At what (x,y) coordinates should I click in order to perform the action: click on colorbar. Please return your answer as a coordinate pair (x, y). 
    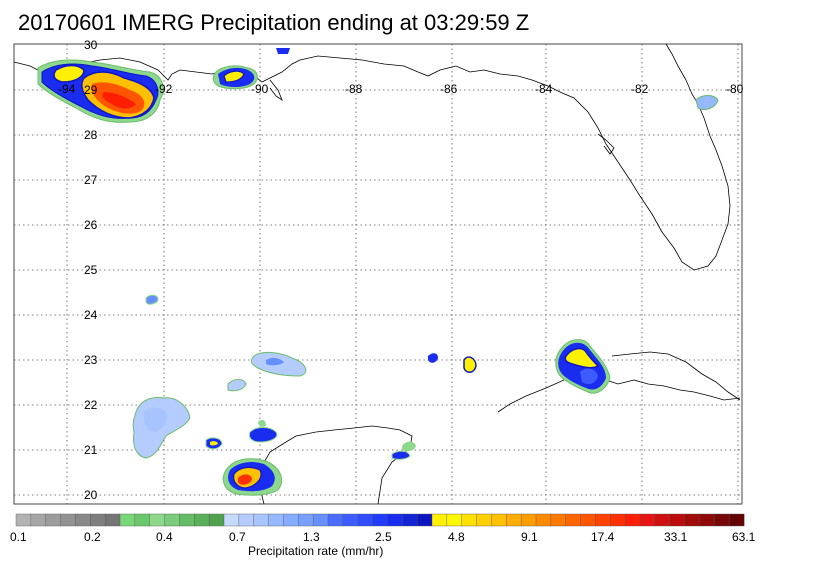
    Looking at the image, I should click on (380, 520).